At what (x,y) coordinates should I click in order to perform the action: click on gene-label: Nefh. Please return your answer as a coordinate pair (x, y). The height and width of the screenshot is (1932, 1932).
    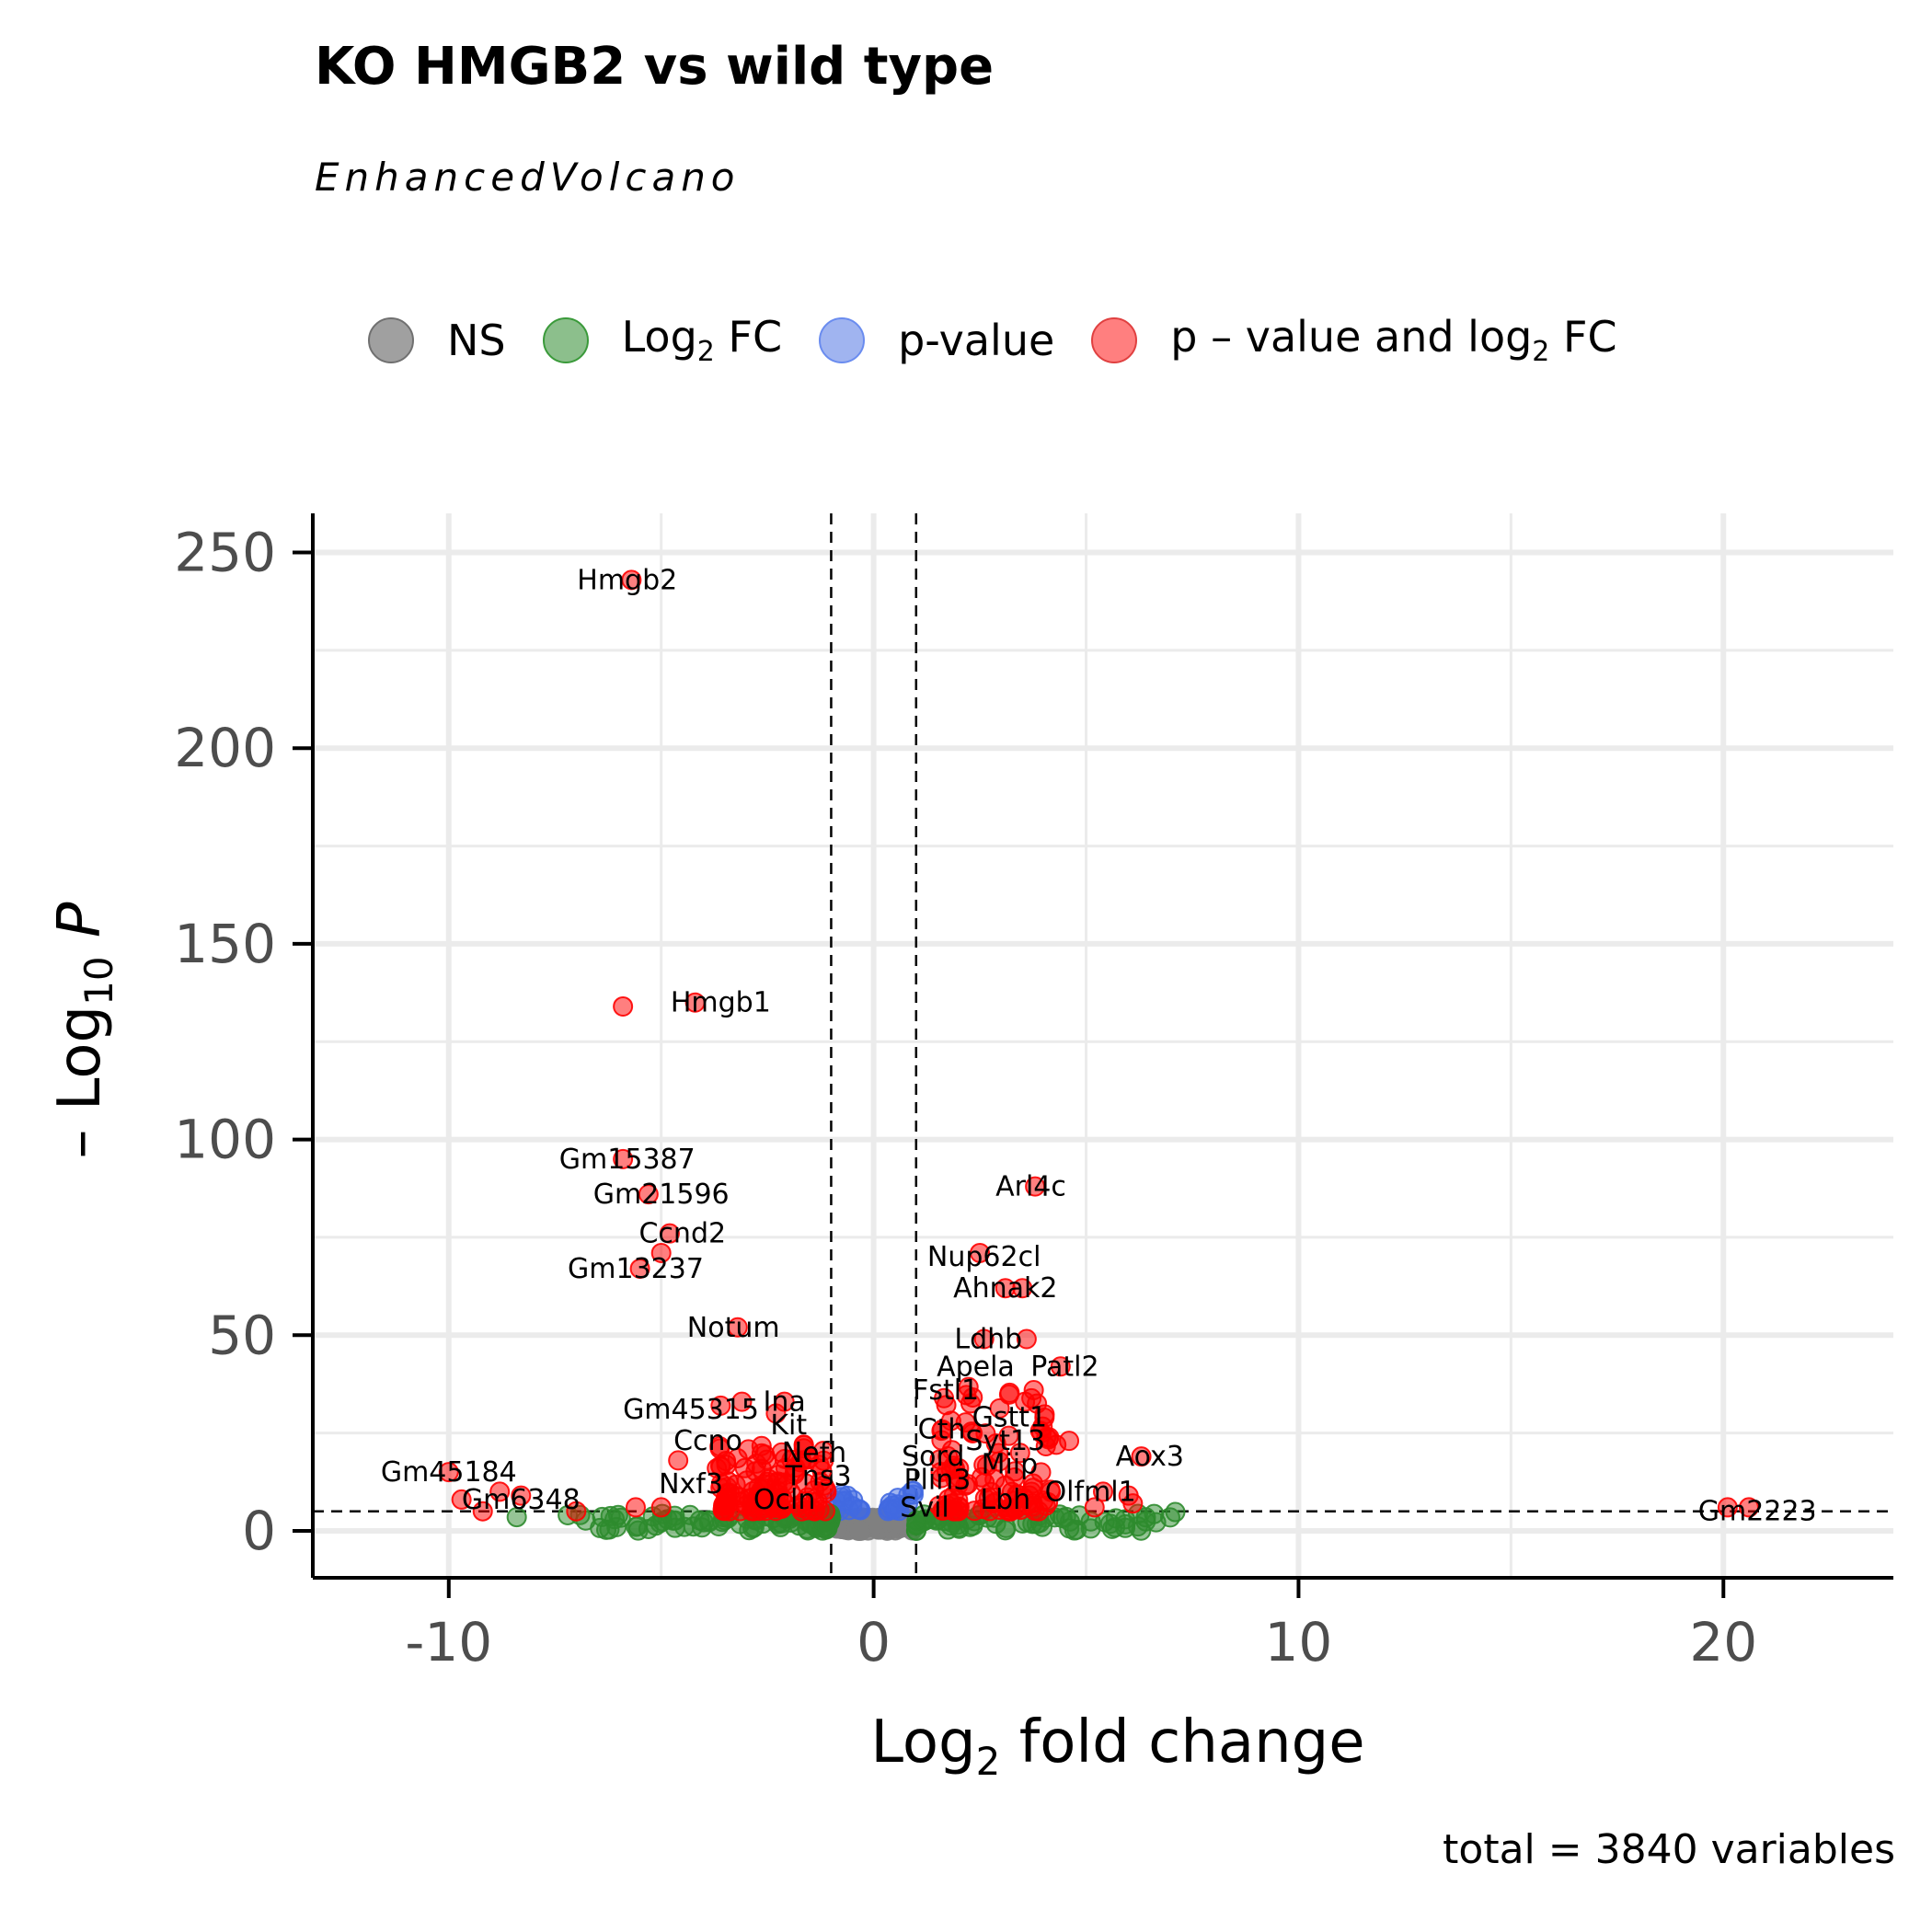
    Looking at the image, I should click on (814, 1453).